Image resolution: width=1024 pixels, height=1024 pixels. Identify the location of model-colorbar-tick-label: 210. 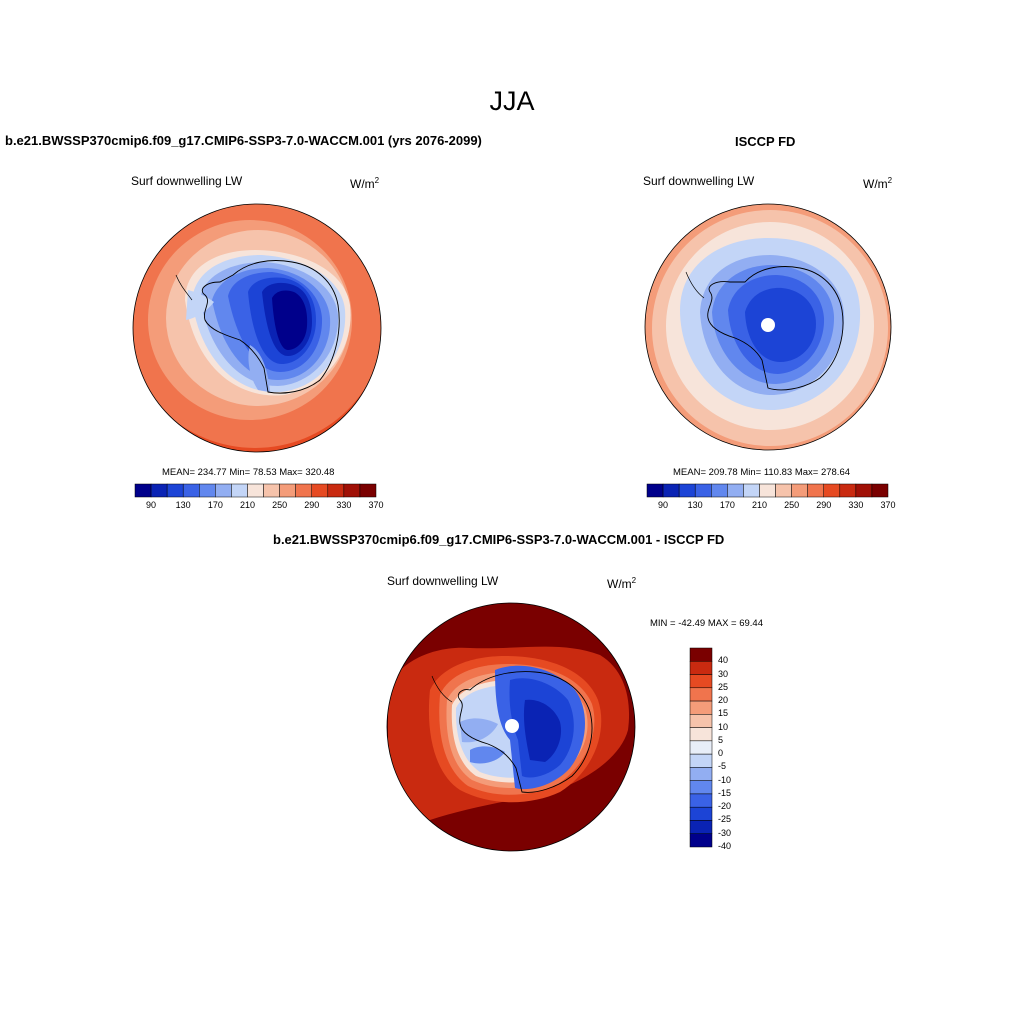
(247, 505).